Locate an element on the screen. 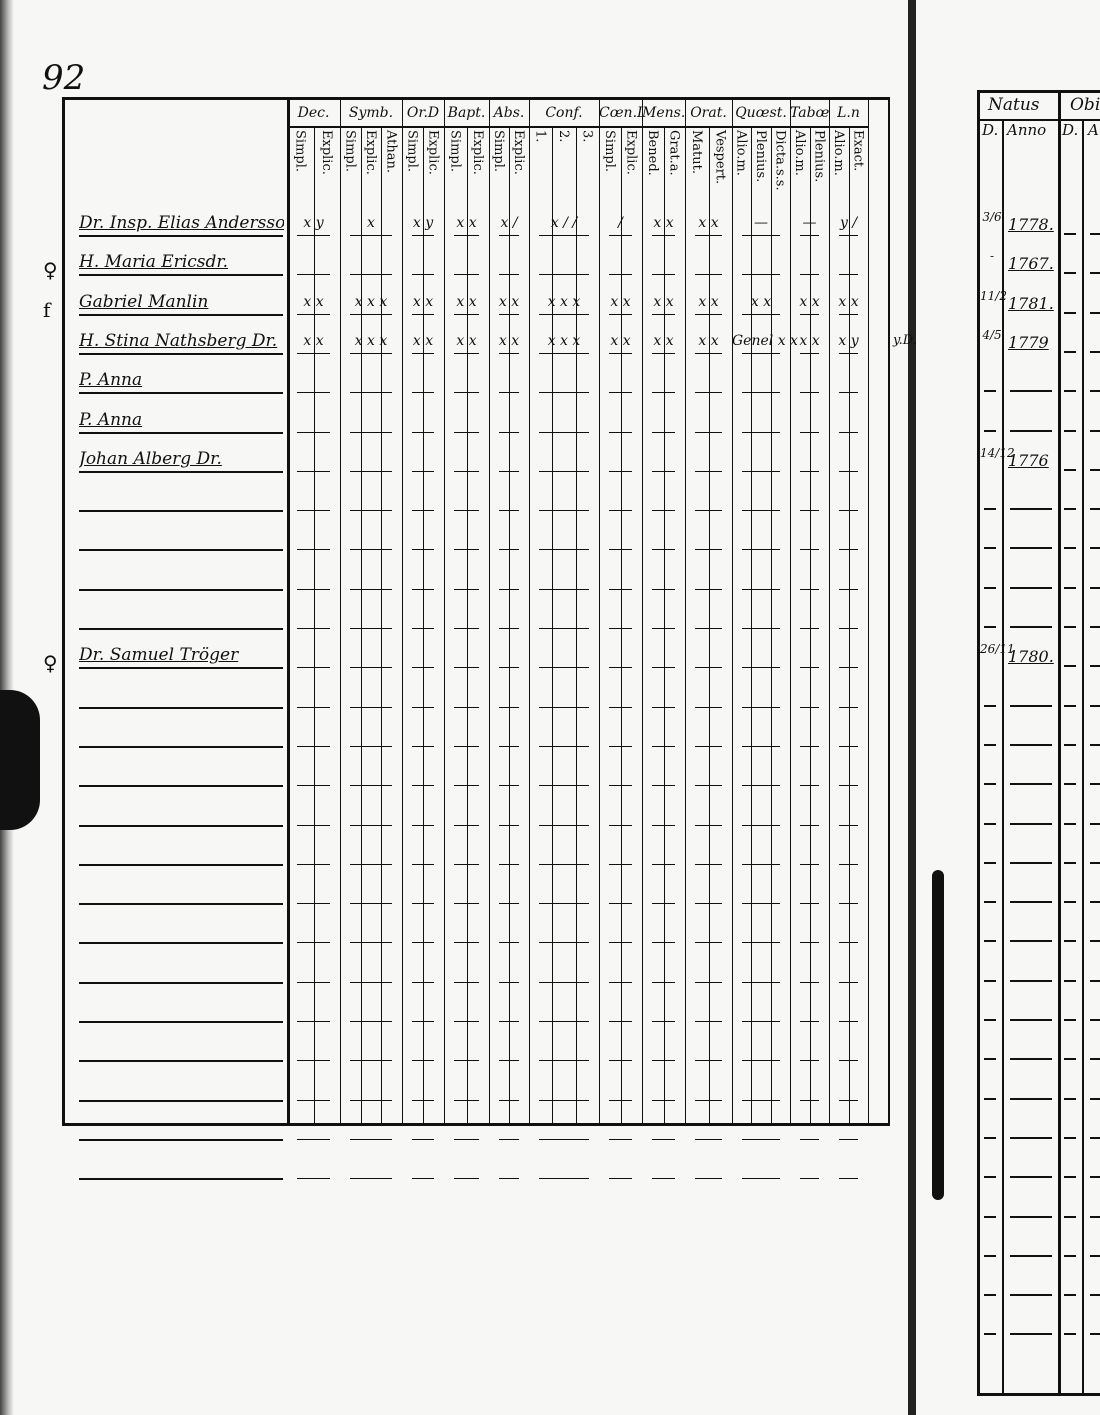 This screenshot has height=1415, width=1100. subcolumn-label: Alio.m. is located at coordinates (741, 153).